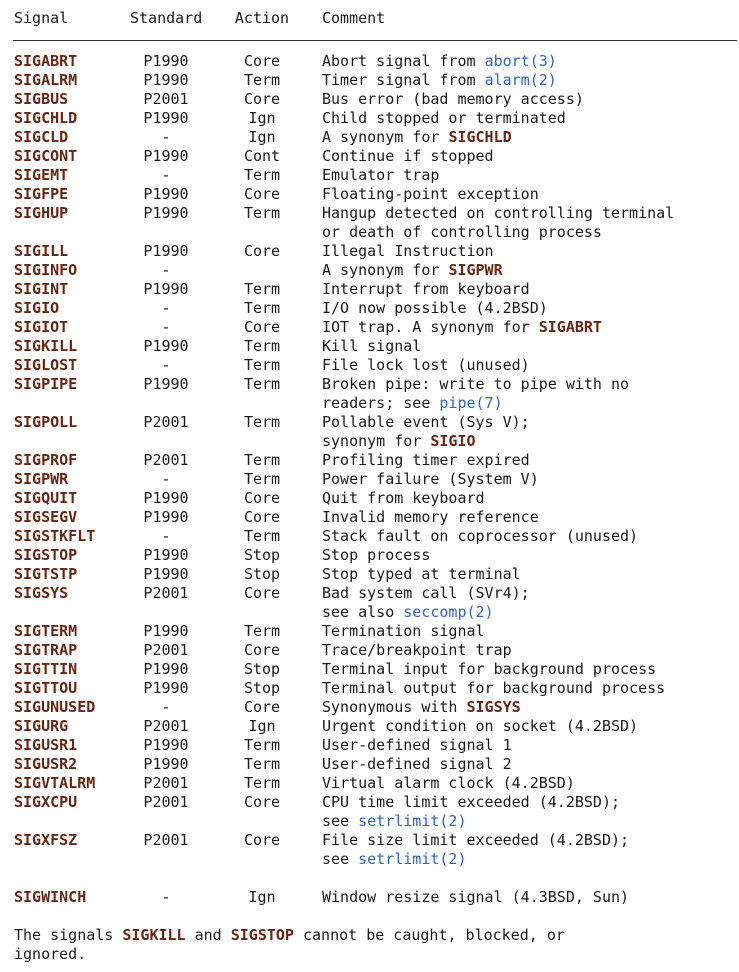  I want to click on comment-line: Timer signal from alarm(2), so click(530, 80).